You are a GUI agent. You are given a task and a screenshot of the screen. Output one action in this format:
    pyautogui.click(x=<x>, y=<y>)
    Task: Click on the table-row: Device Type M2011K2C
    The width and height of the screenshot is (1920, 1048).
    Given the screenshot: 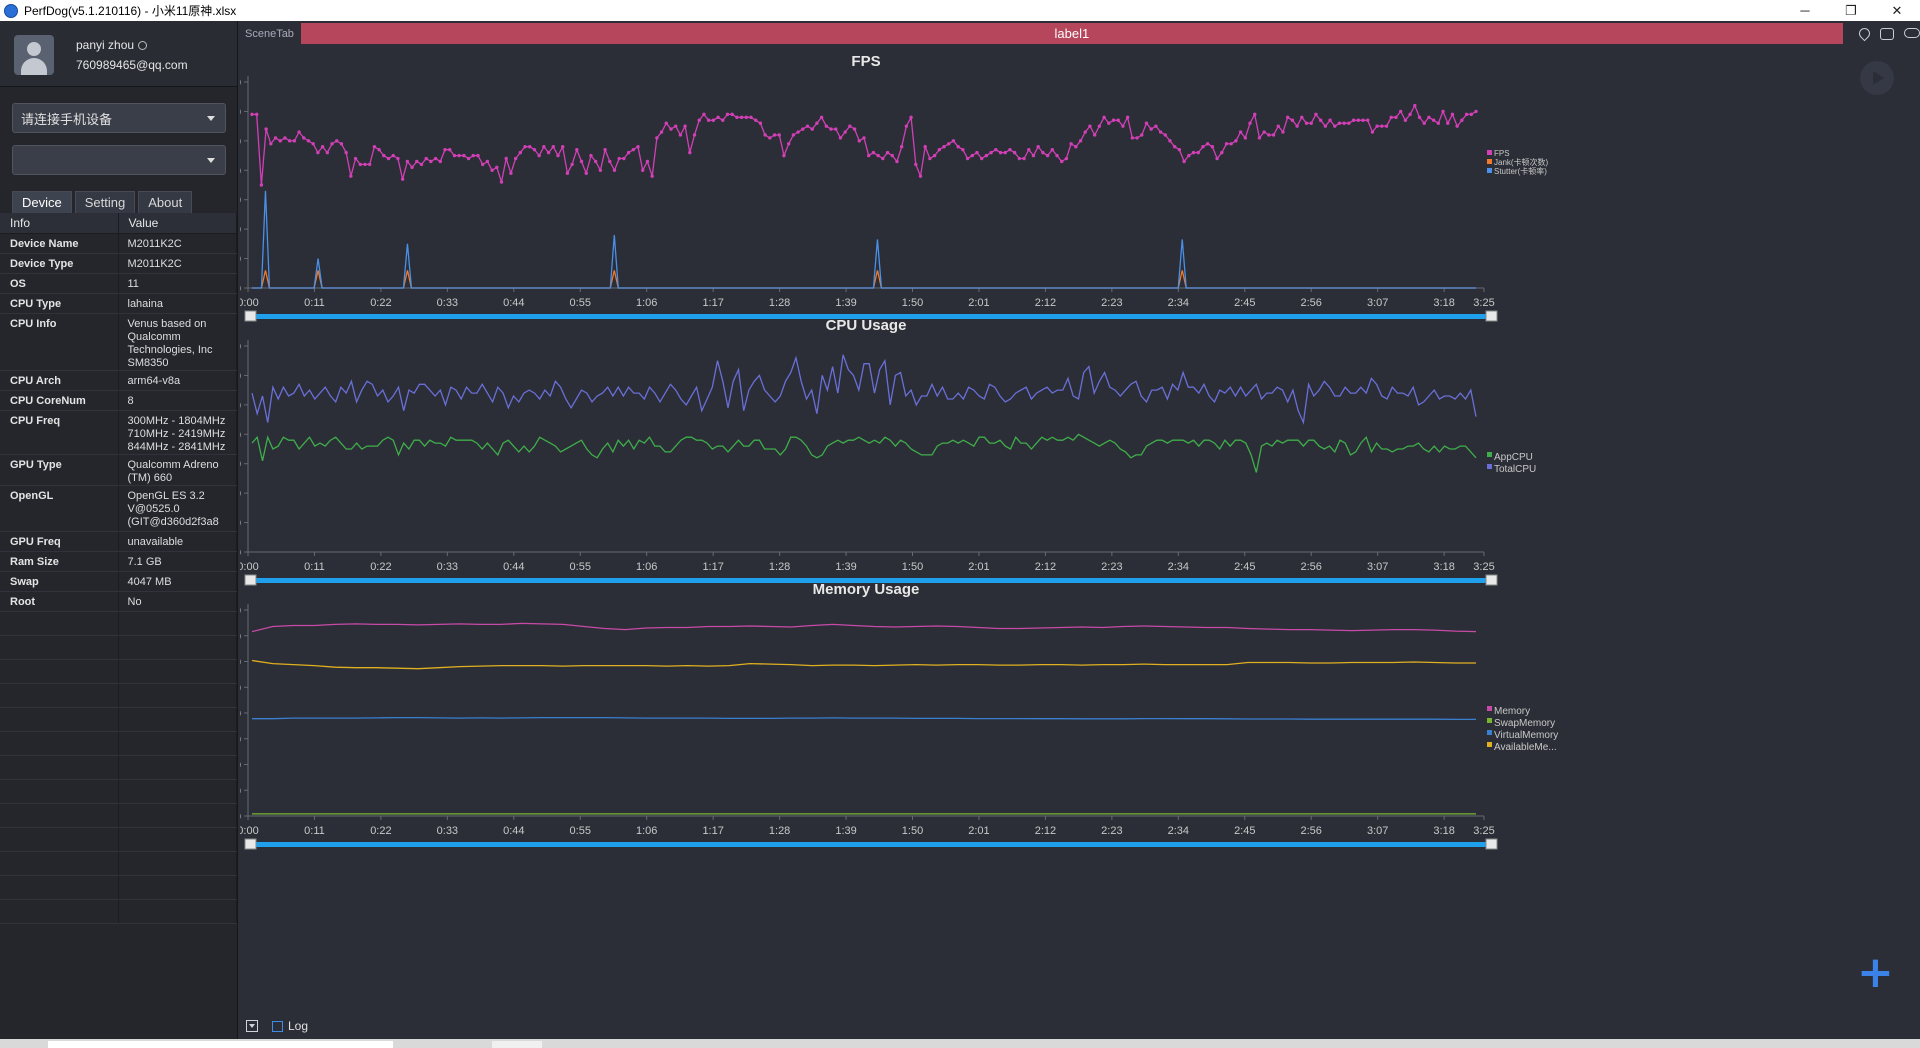 What is the action you would take?
    pyautogui.click(x=118, y=263)
    